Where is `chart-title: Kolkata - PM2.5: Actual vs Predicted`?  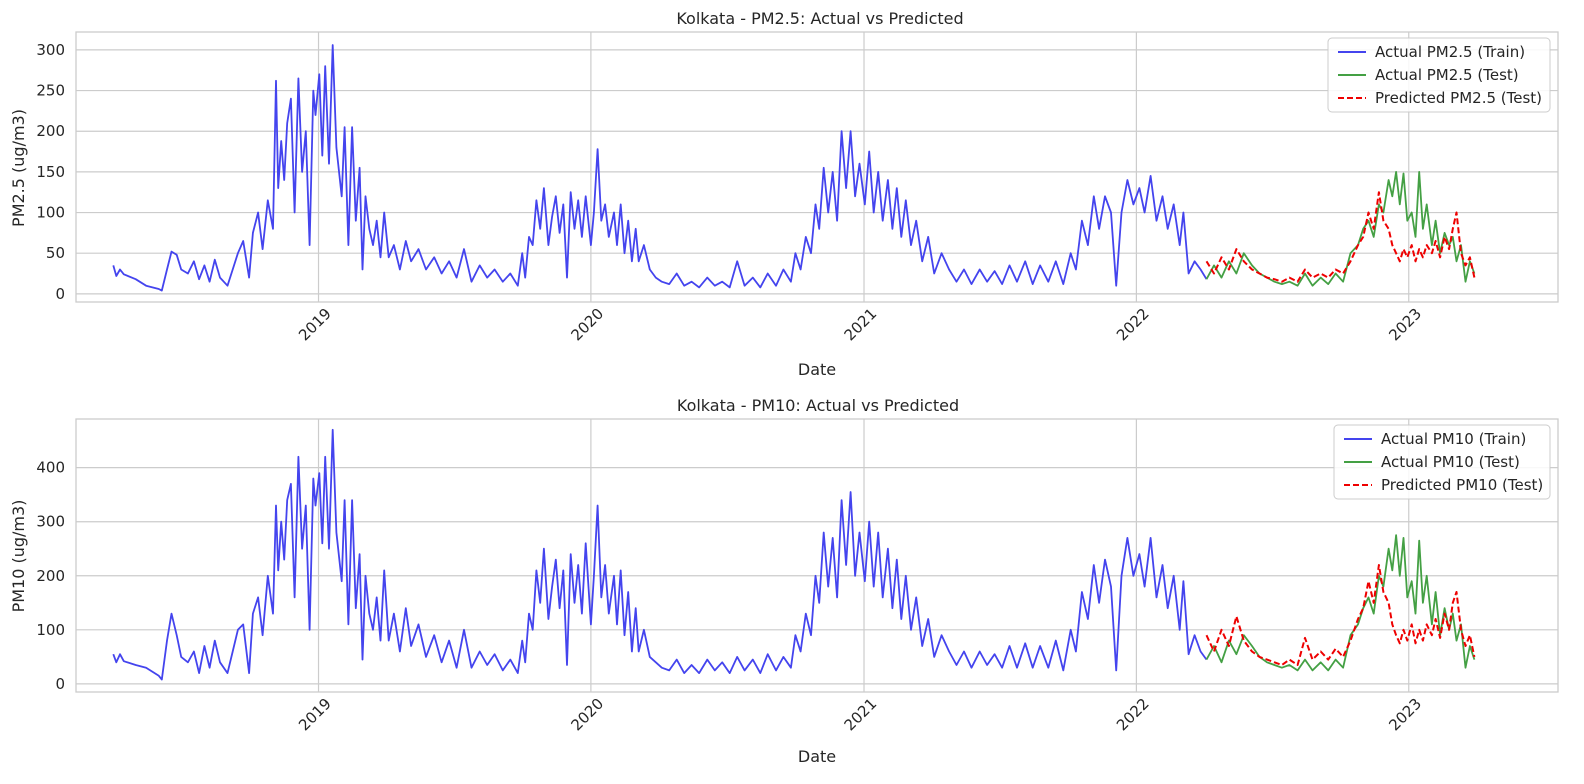
chart-title: Kolkata - PM2.5: Actual vs Predicted is located at coordinates (819, 18).